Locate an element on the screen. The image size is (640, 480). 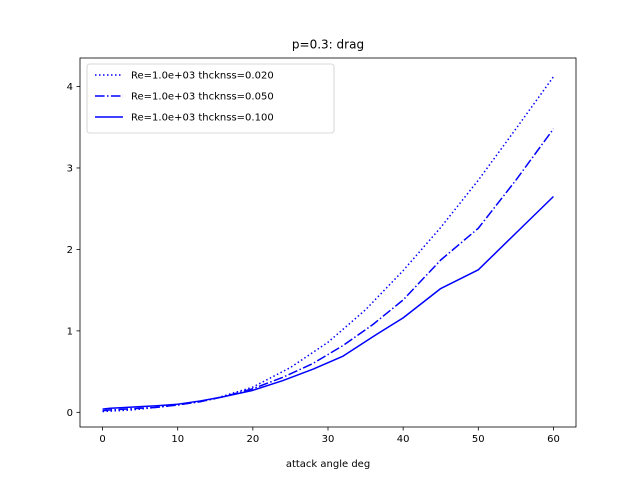
legend-box is located at coordinates (210, 98).